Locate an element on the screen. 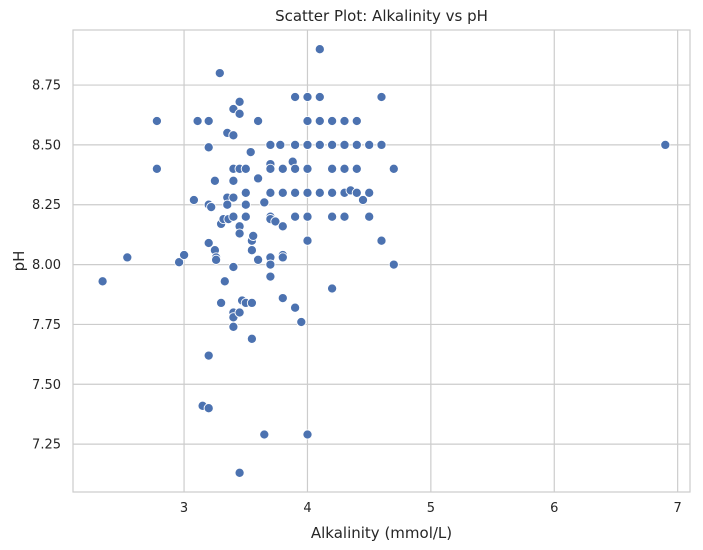  x-tick-label: 6 is located at coordinates (554, 508).